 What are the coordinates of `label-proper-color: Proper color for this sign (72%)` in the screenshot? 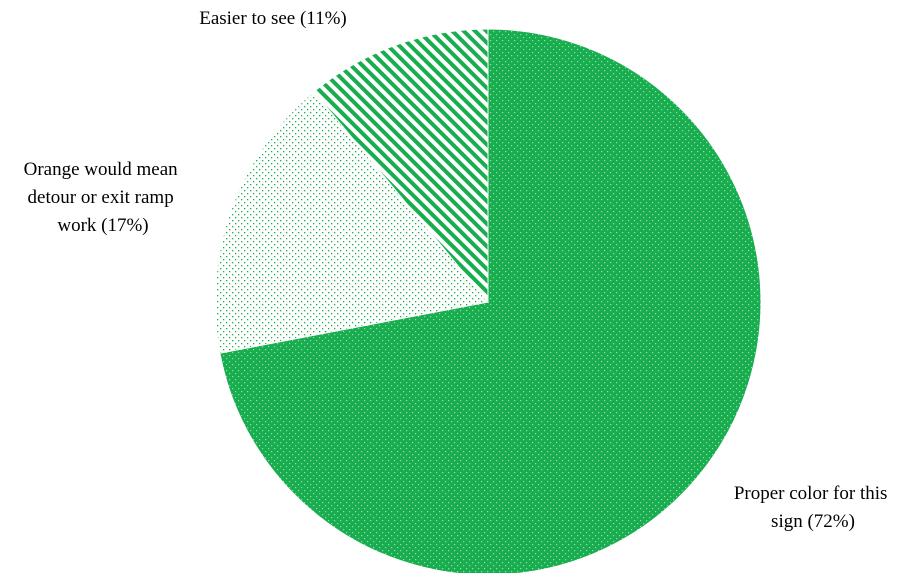 It's located at (813, 507).